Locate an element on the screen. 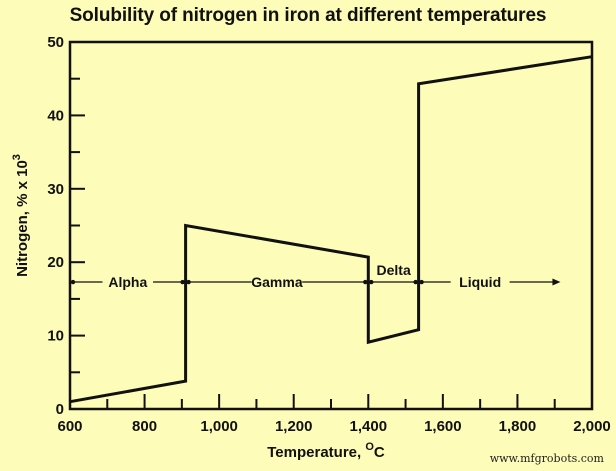 This screenshot has width=616, height=471. x-tick-label: 1,200 is located at coordinates (294, 426).